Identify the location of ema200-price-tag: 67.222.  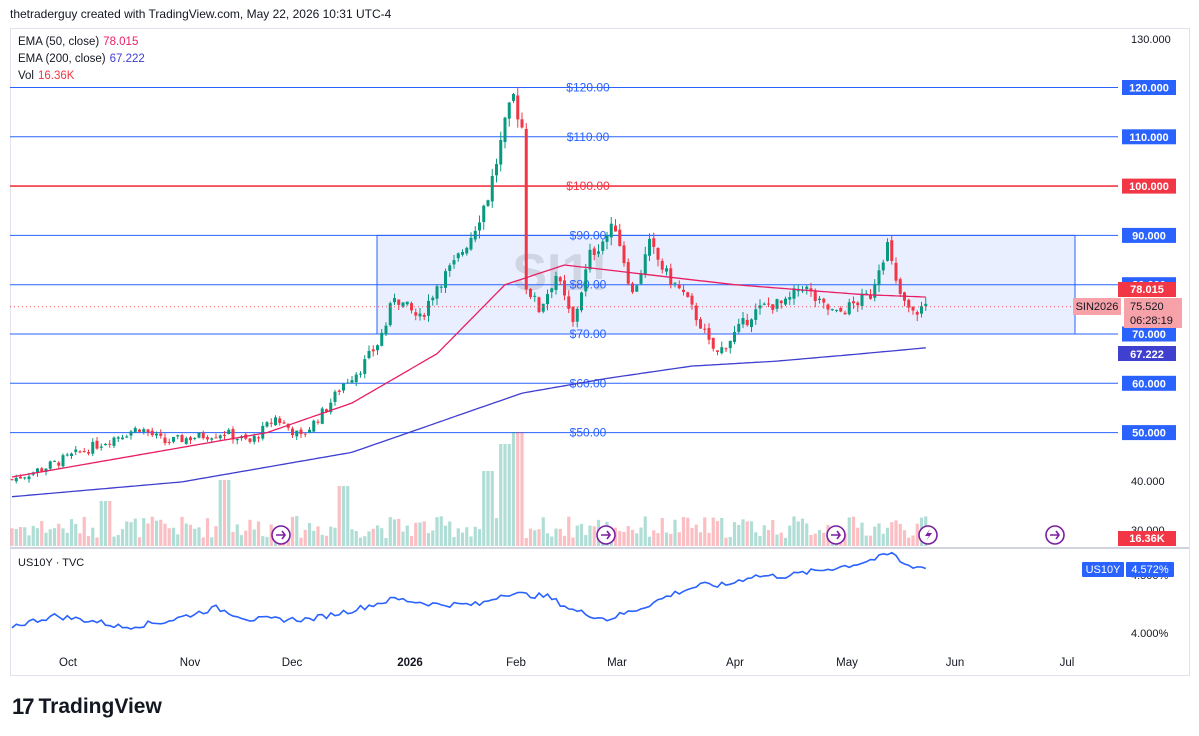
(1147, 355).